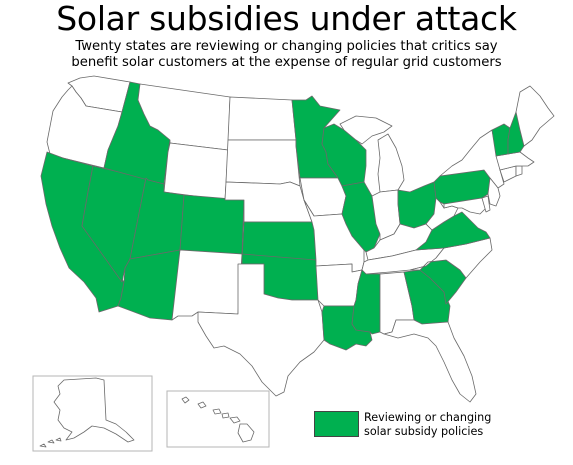  What do you see at coordinates (535, 116) in the screenshot?
I see `state-maine` at bounding box center [535, 116].